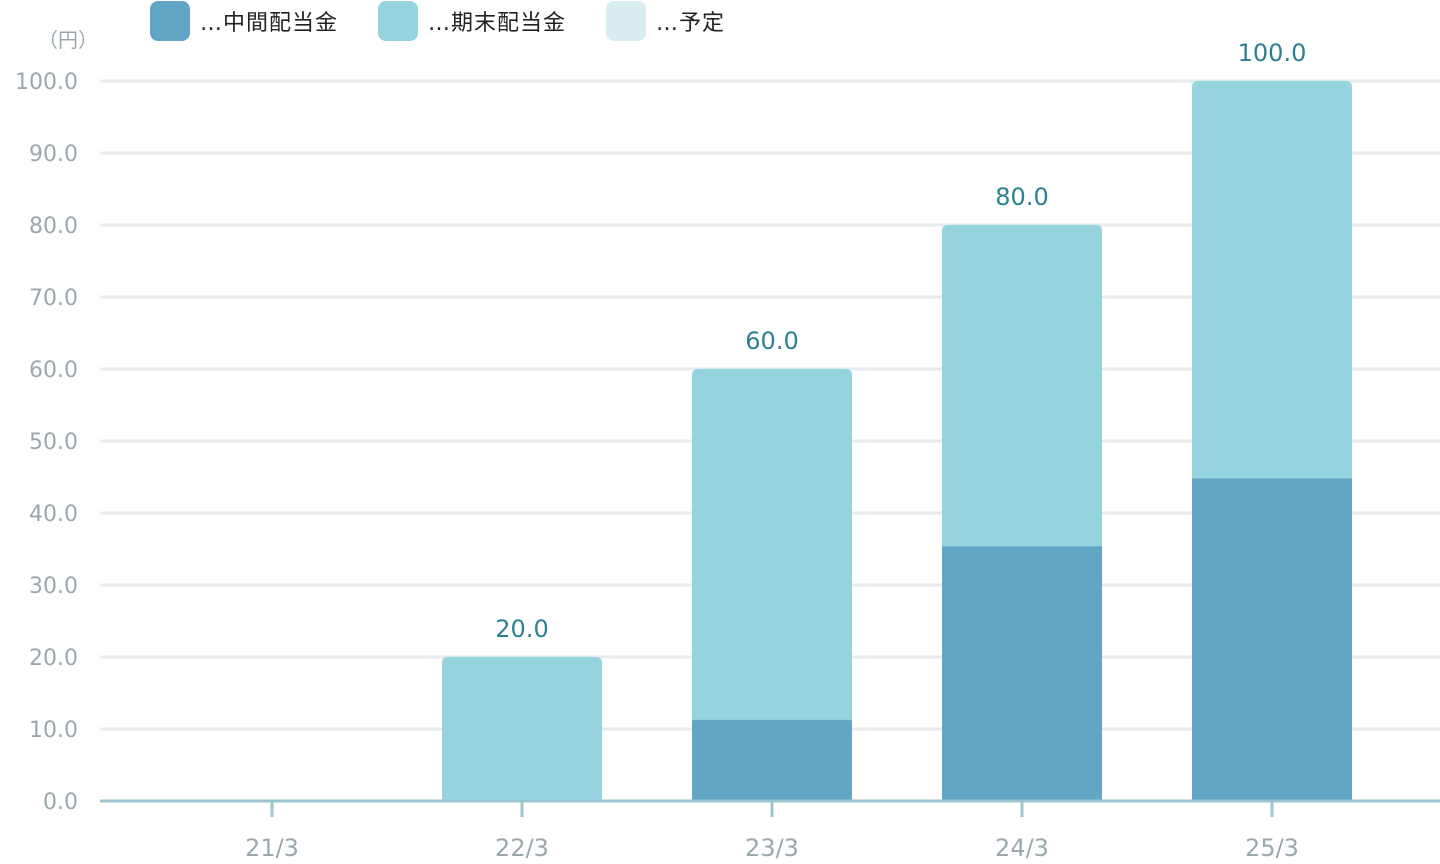  I want to click on x-tick-label: 23/3, so click(772, 848).